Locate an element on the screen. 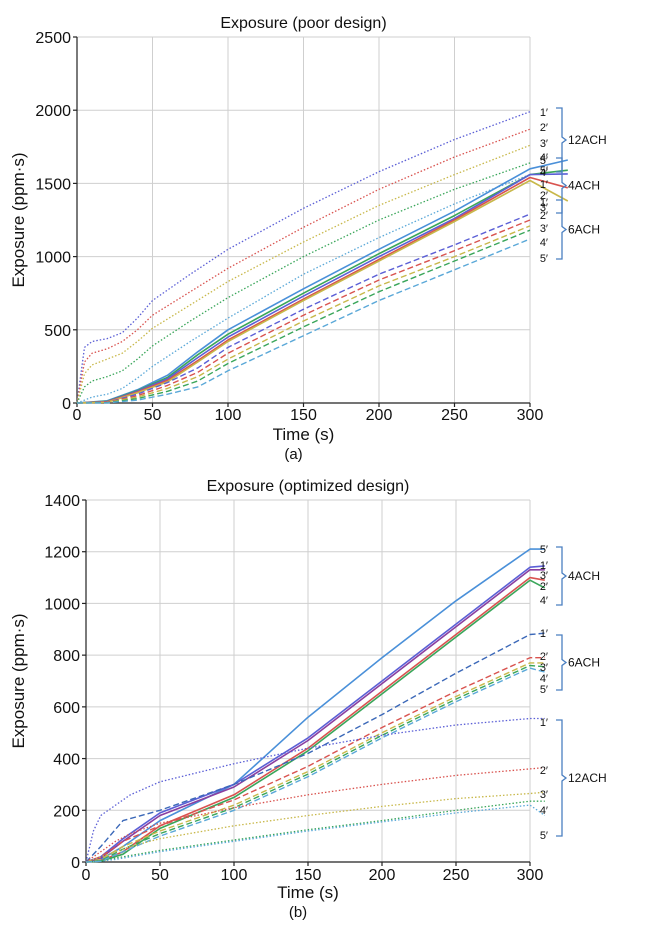  group-braces: 4ACH 6ACH 12ACH is located at coordinates (581, 691).